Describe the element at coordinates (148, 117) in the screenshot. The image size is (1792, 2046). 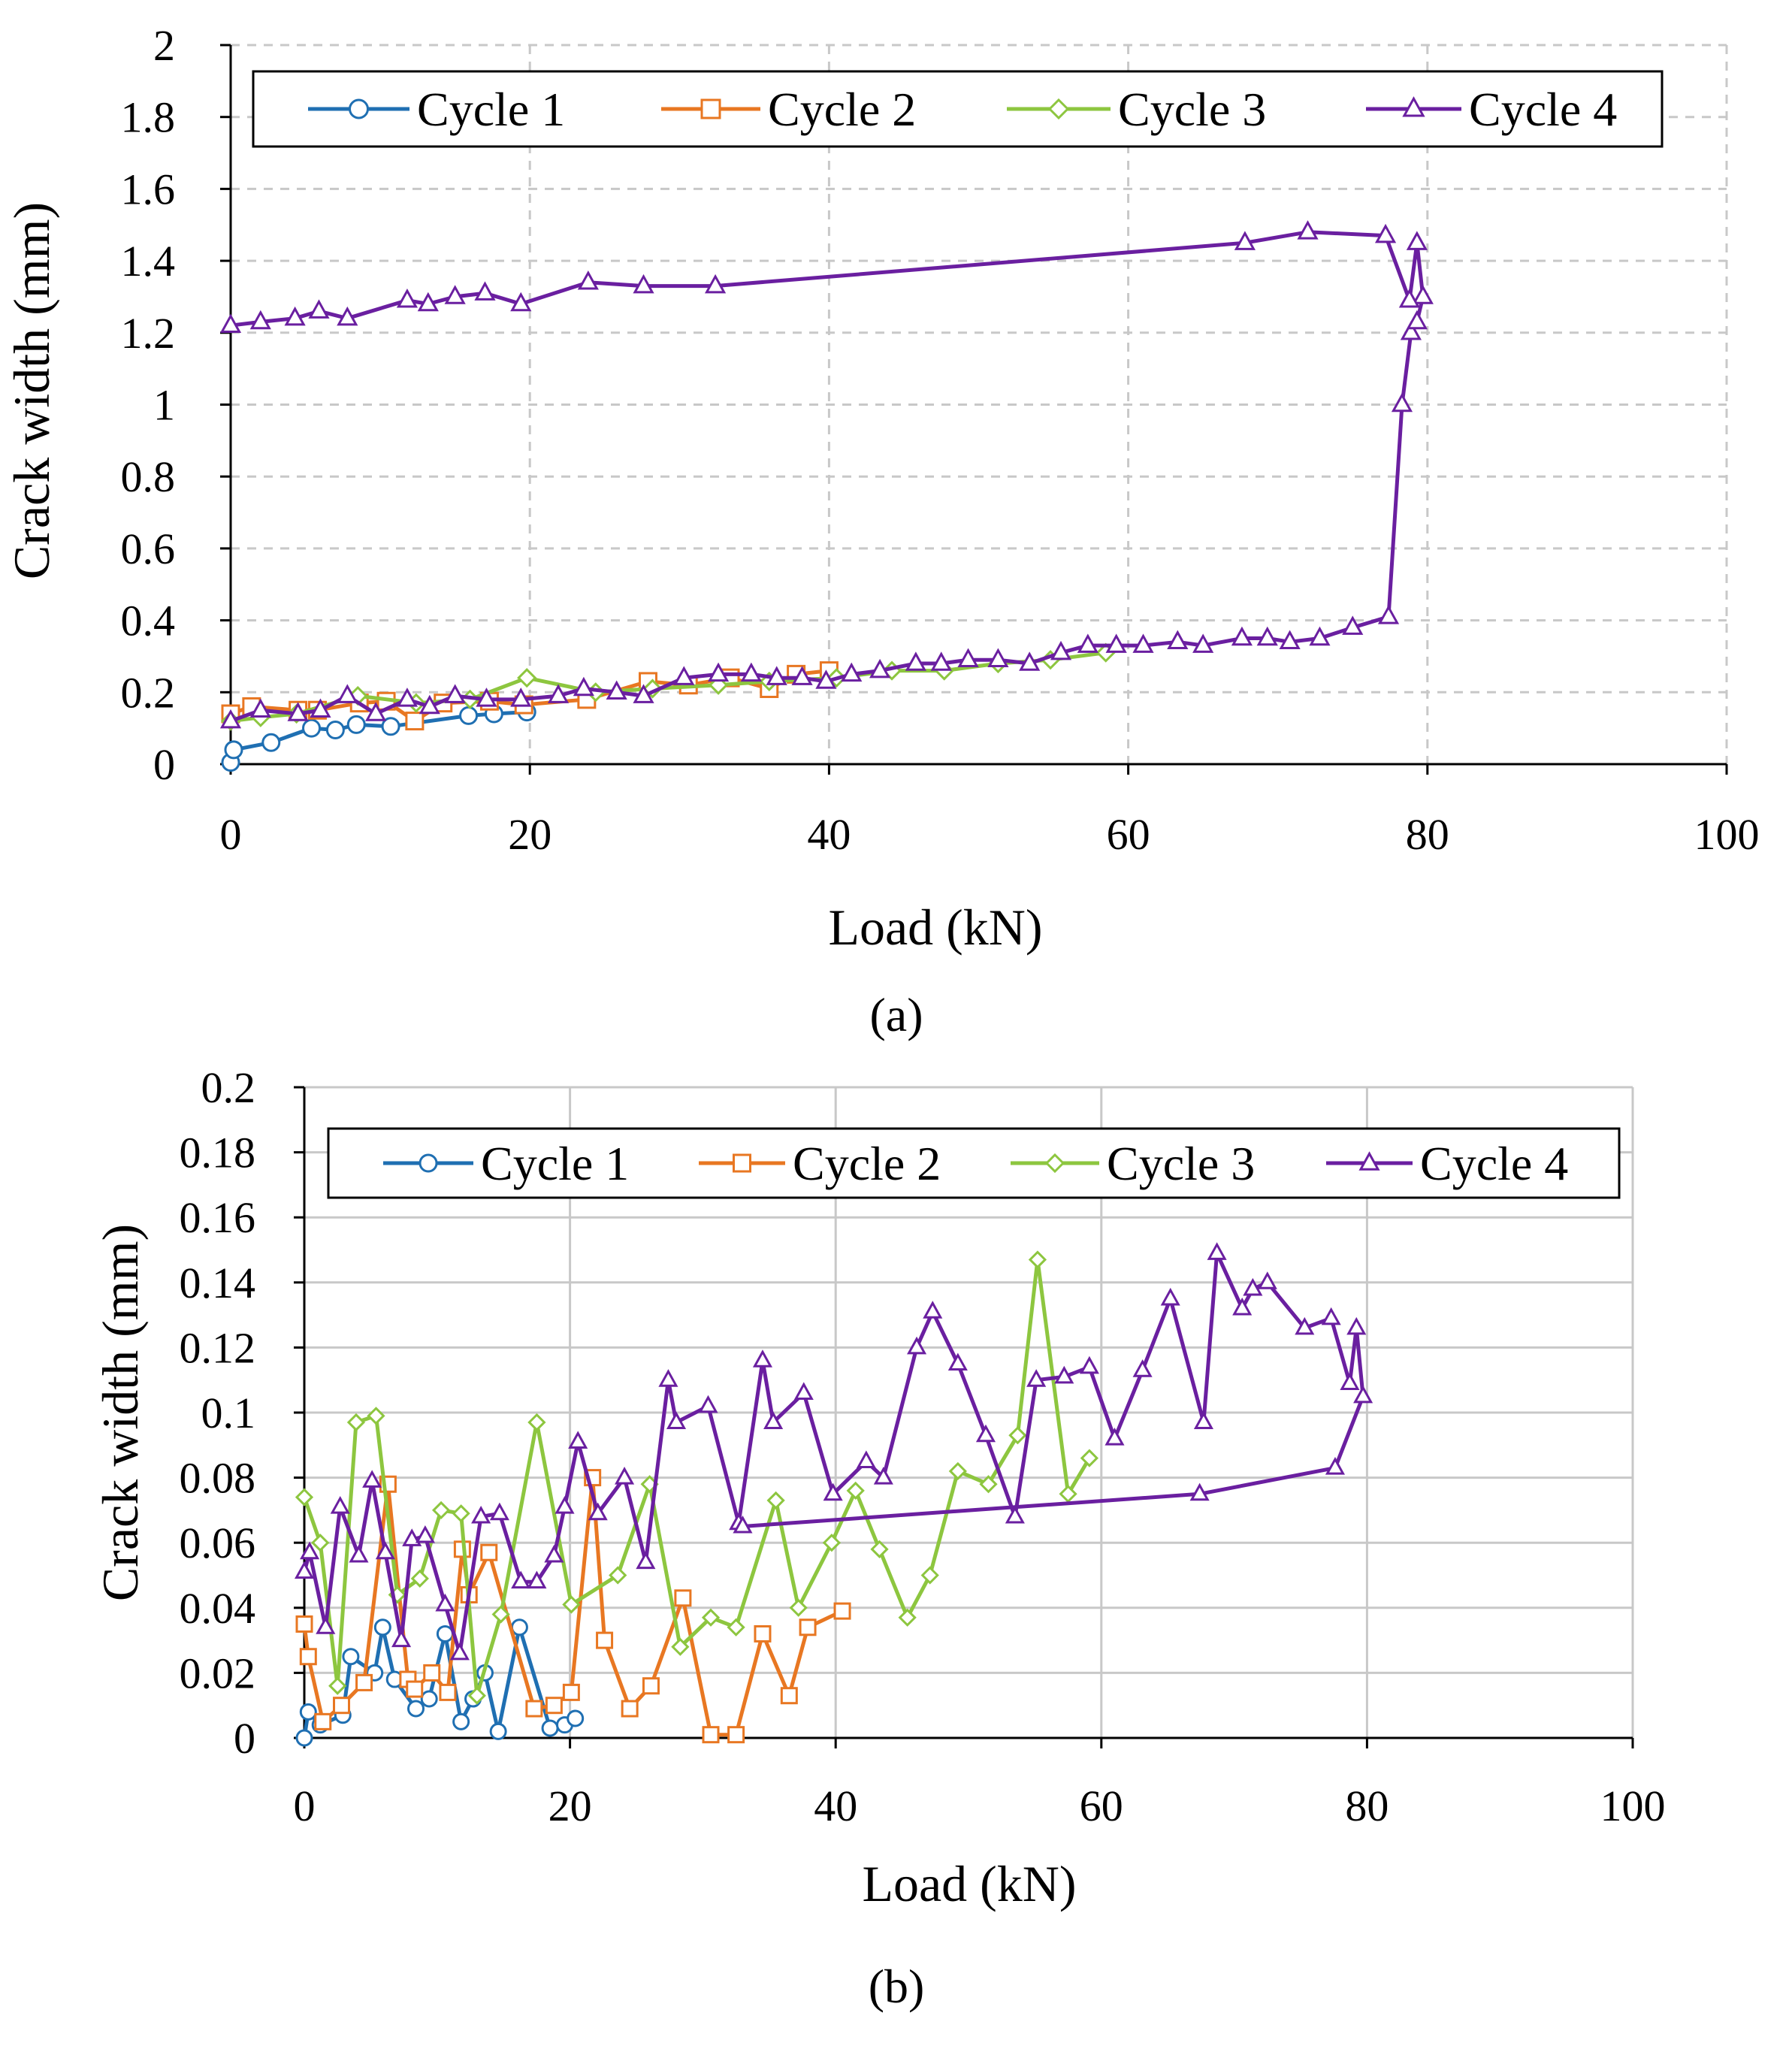
I see `y-tick-label: 1.8` at that location.